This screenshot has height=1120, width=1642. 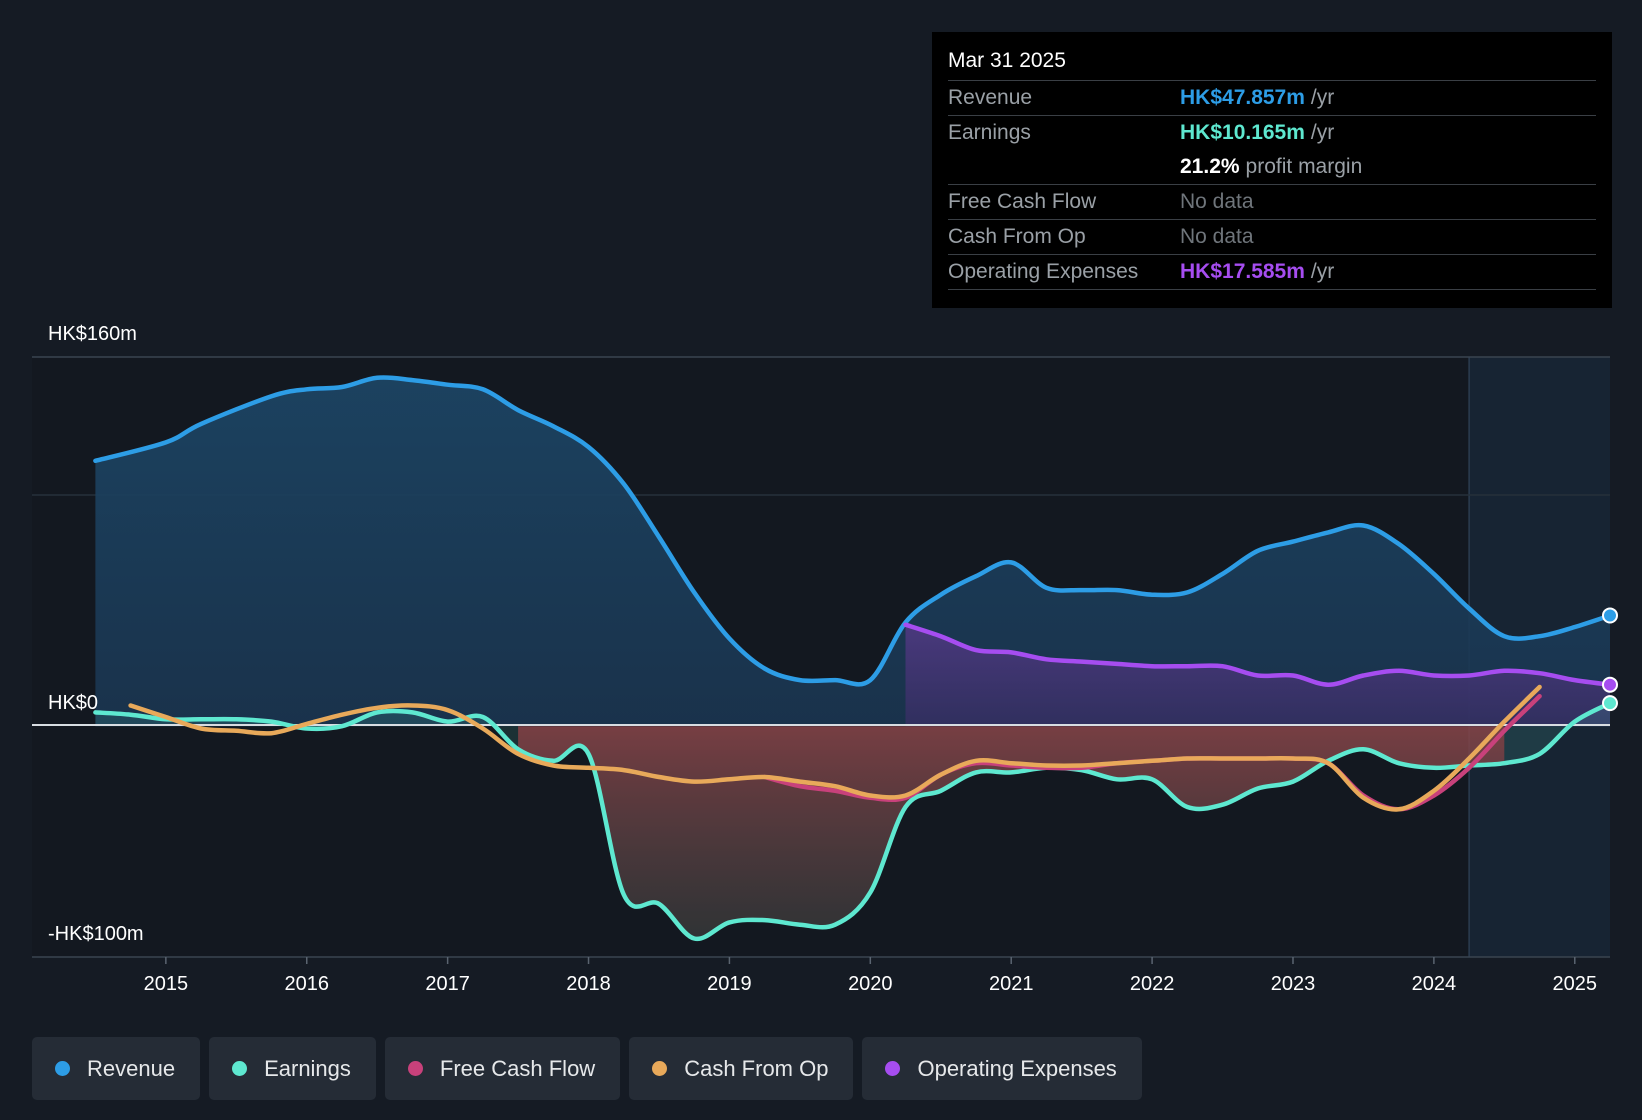 What do you see at coordinates (307, 1068) in the screenshot?
I see `legend-label: Earnings` at bounding box center [307, 1068].